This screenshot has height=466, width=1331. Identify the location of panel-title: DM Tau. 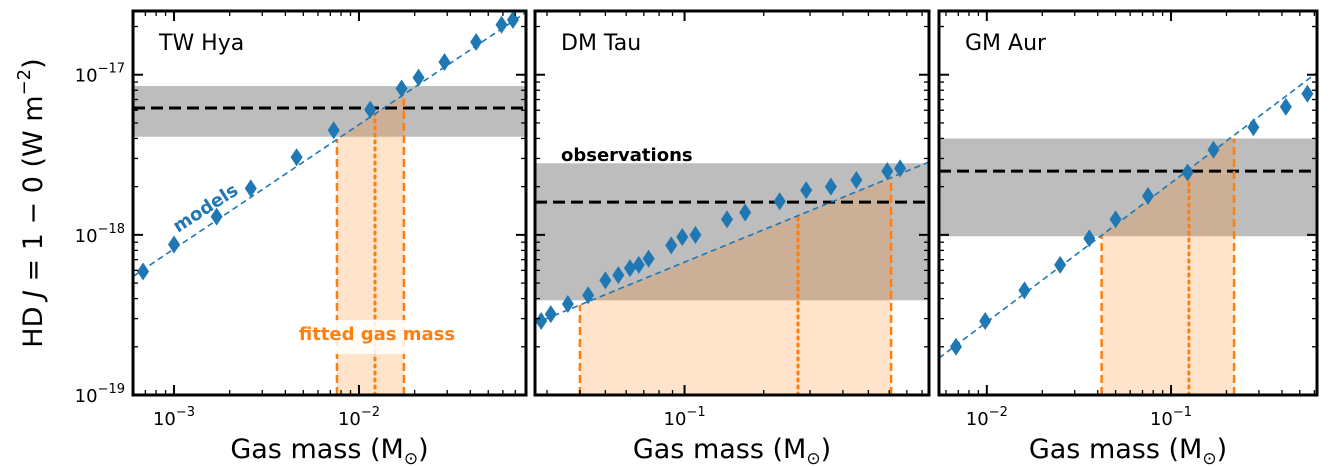
(601, 43).